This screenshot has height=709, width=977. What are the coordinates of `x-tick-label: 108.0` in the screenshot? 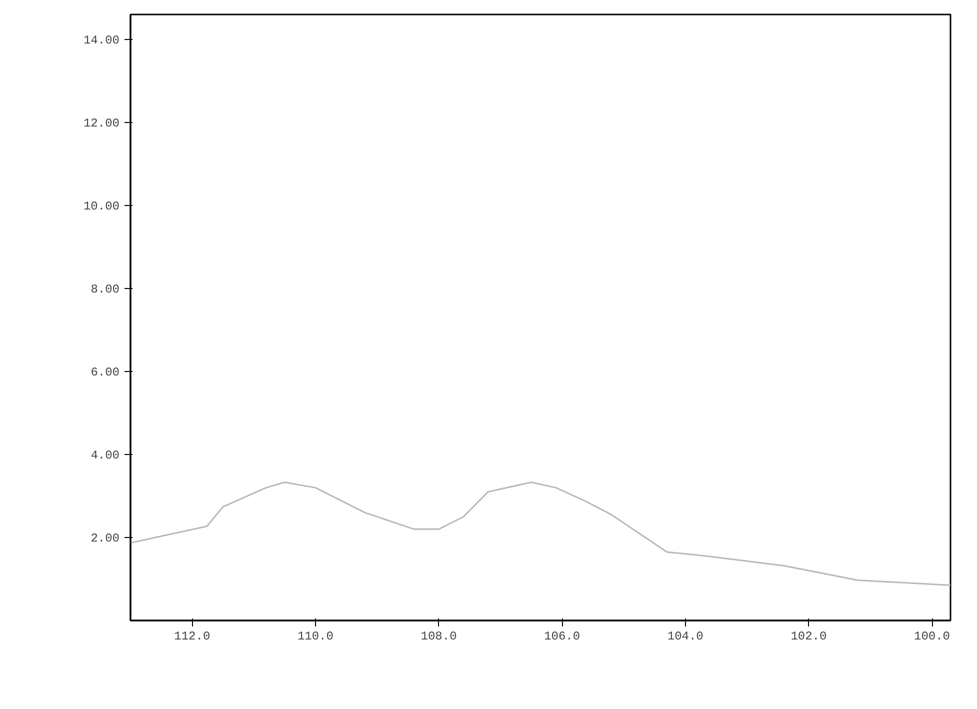 It's located at (438, 637).